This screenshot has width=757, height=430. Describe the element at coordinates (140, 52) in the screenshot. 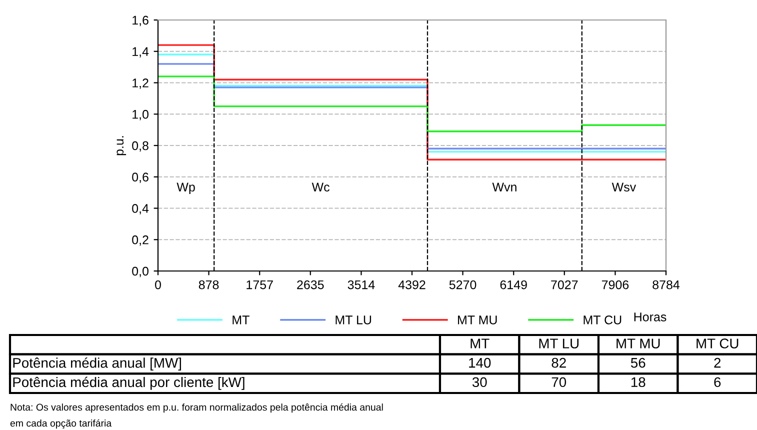

I see `y-tick-label: 1,4` at that location.